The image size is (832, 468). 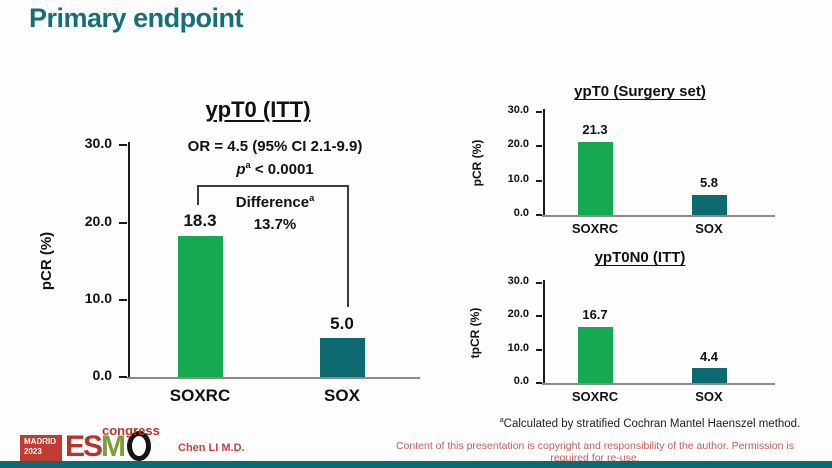 What do you see at coordinates (595, 315) in the screenshot?
I see `bar-value-label: 16.7` at bounding box center [595, 315].